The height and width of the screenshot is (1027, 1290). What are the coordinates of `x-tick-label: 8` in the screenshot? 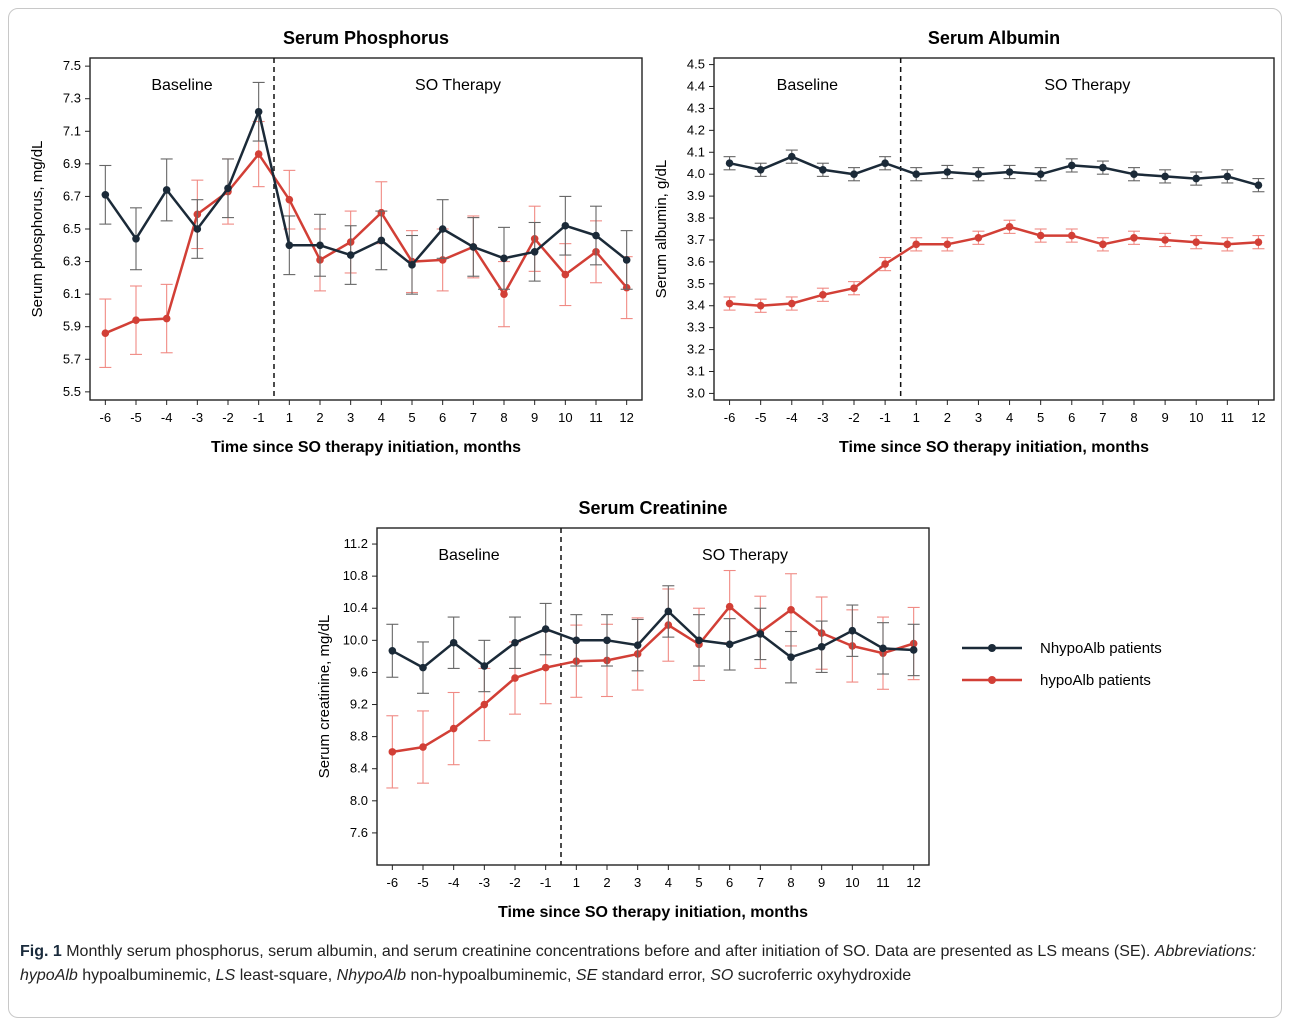 It's located at (1133, 417).